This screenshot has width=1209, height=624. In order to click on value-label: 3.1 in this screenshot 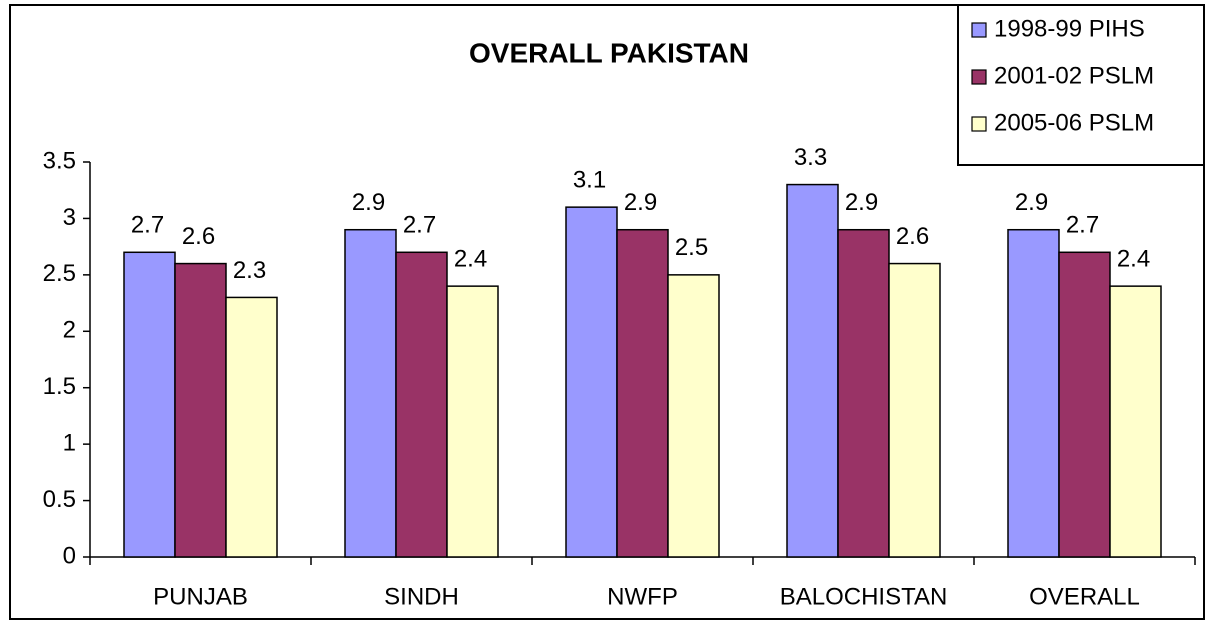, I will do `click(589, 179)`.